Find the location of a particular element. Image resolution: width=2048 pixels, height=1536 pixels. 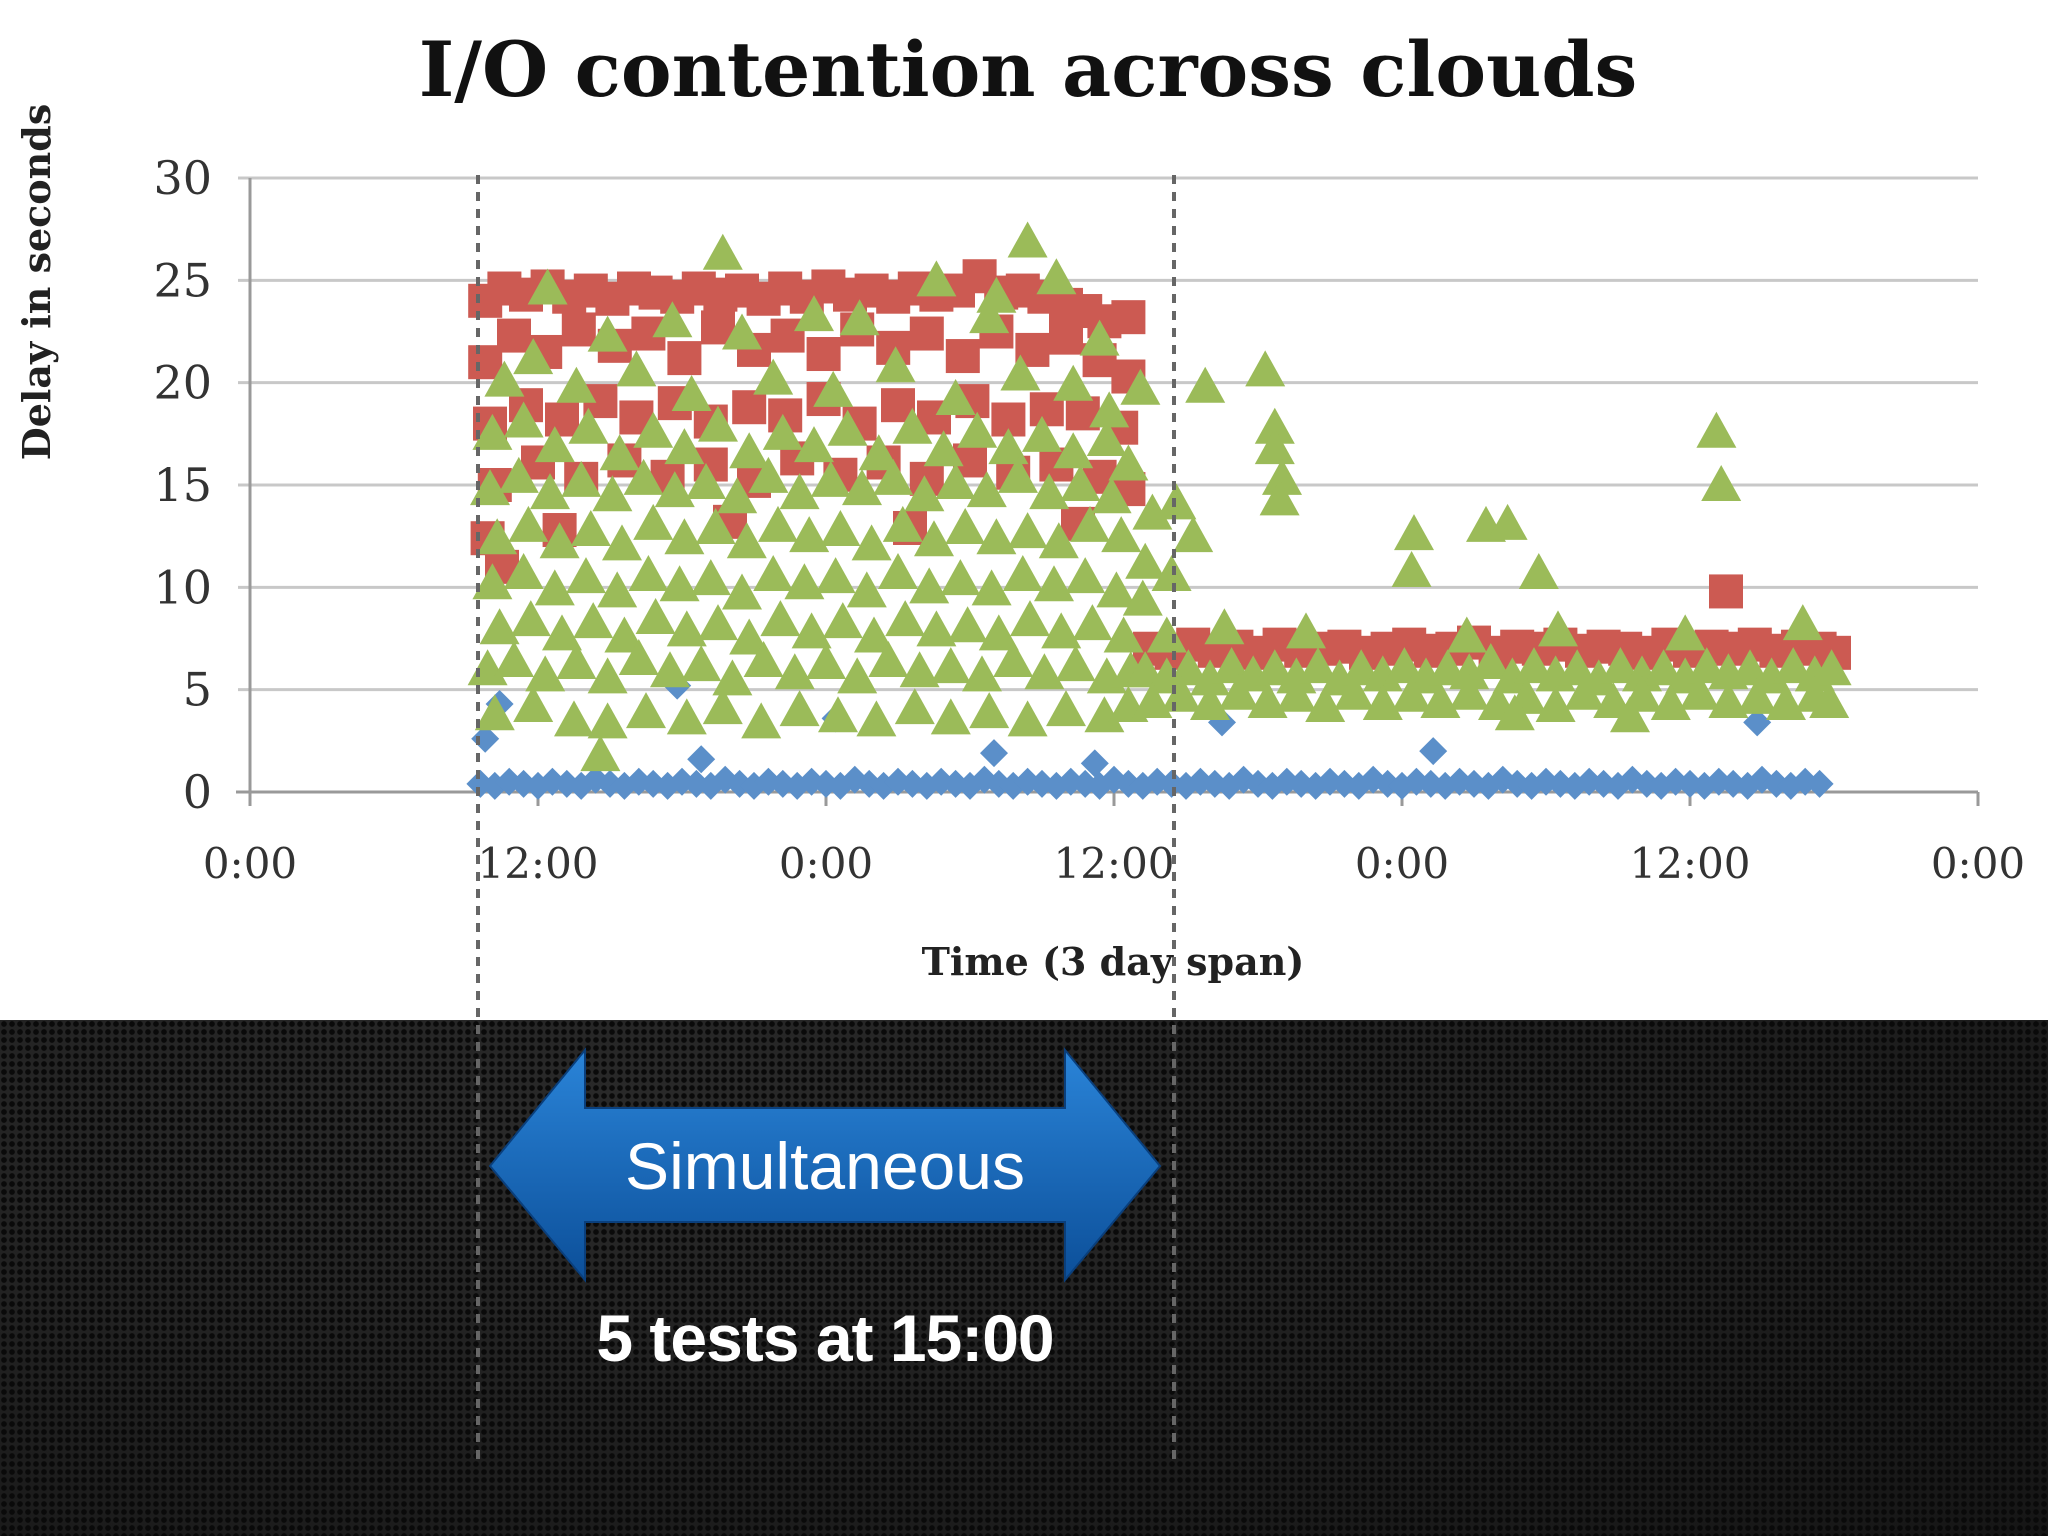

y-tick-labels: 0 5 10 15 20 25 30 is located at coordinates (182, 485).